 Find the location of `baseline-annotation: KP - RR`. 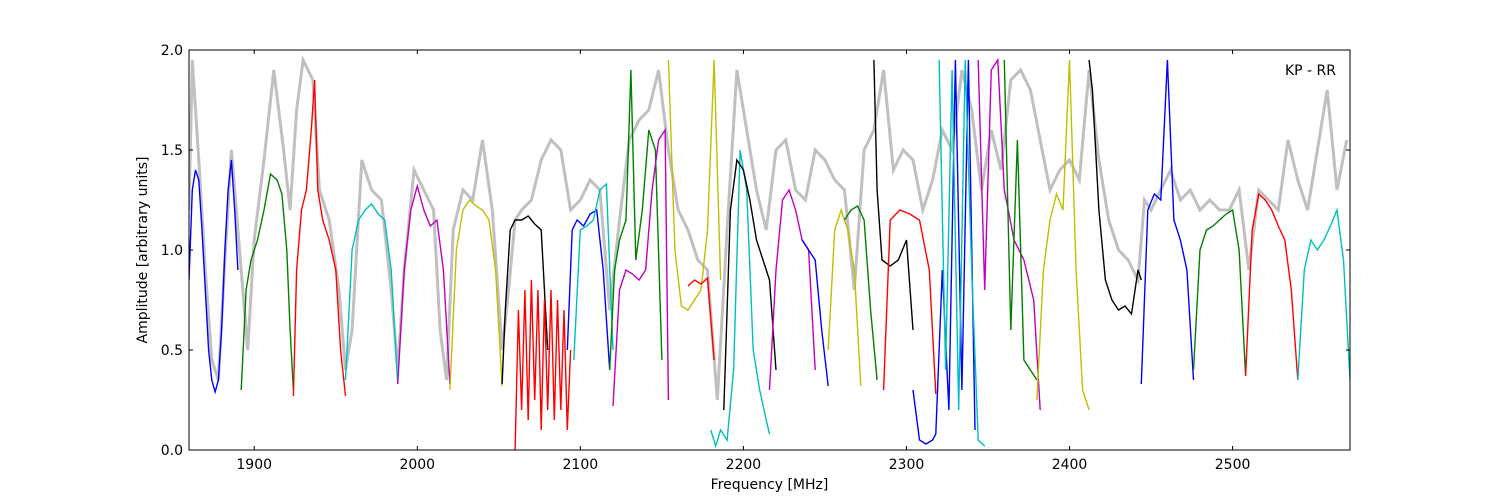

baseline-annotation: KP - RR is located at coordinates (1310, 71).